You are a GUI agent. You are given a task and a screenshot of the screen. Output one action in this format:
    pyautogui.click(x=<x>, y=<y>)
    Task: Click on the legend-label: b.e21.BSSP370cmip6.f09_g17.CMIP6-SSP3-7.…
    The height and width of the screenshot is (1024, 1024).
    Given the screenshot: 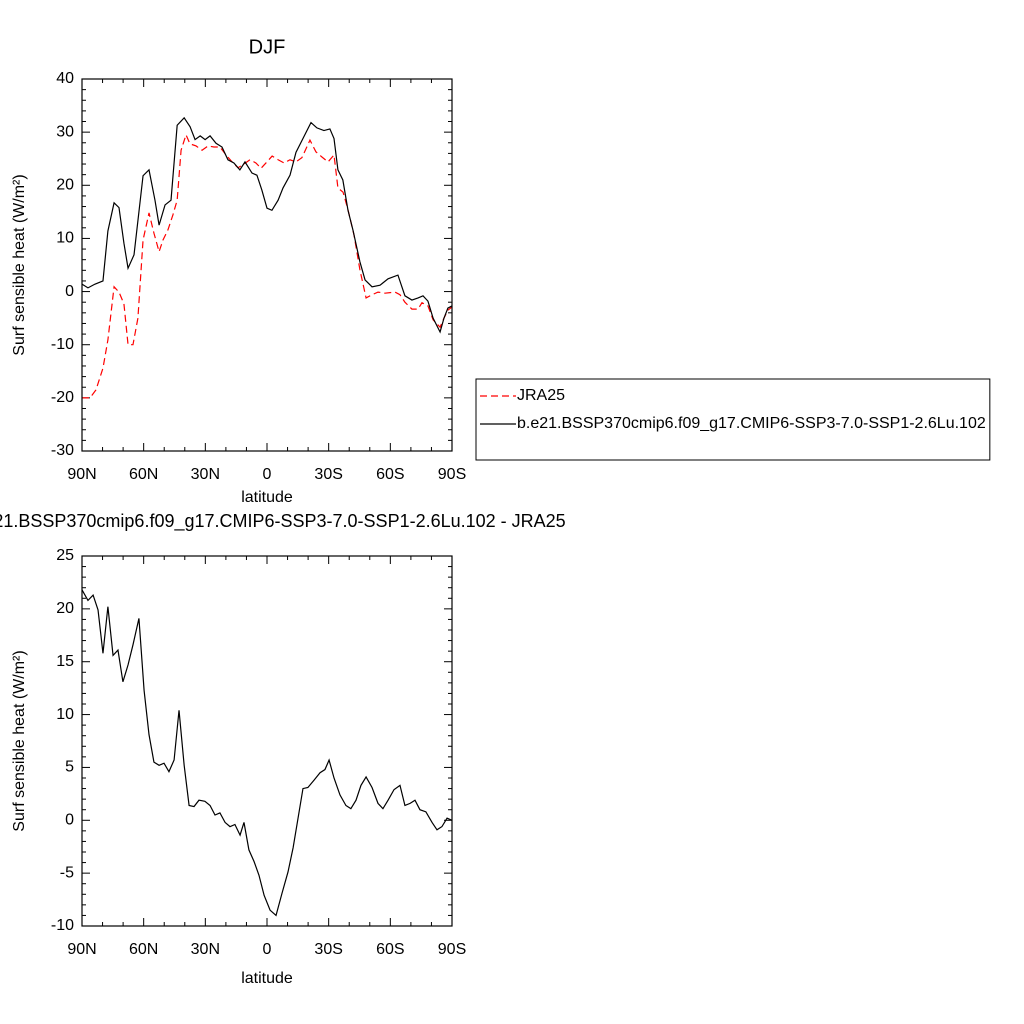 What is the action you would take?
    pyautogui.click(x=751, y=423)
    